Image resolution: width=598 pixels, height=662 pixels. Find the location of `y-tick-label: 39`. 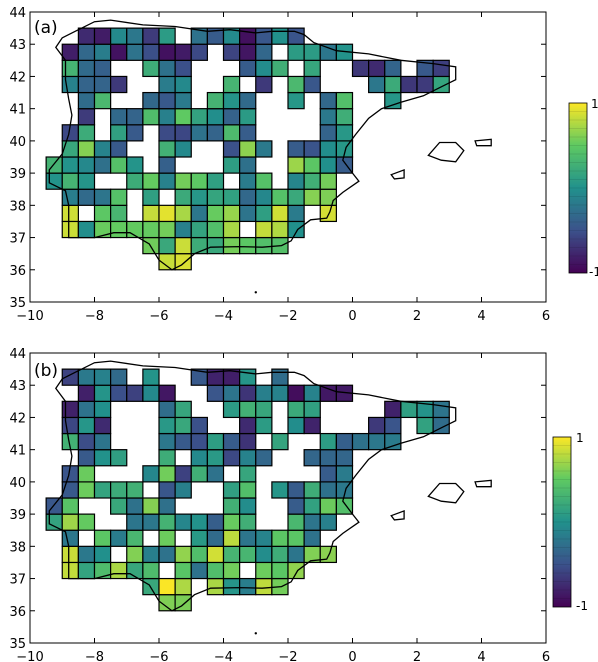

y-tick-label: 39 is located at coordinates (17, 174).